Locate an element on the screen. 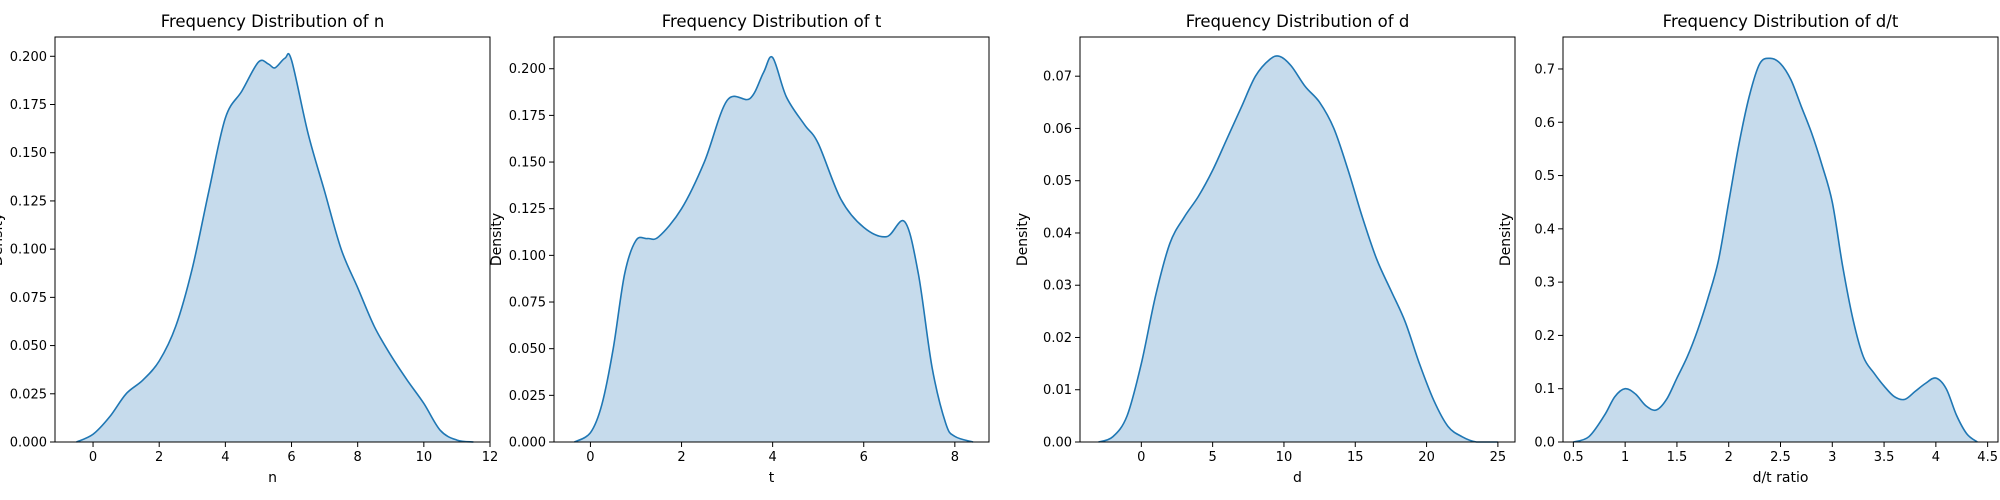 The image size is (2000, 500). y-tick-label: 0.03 is located at coordinates (1057, 286).